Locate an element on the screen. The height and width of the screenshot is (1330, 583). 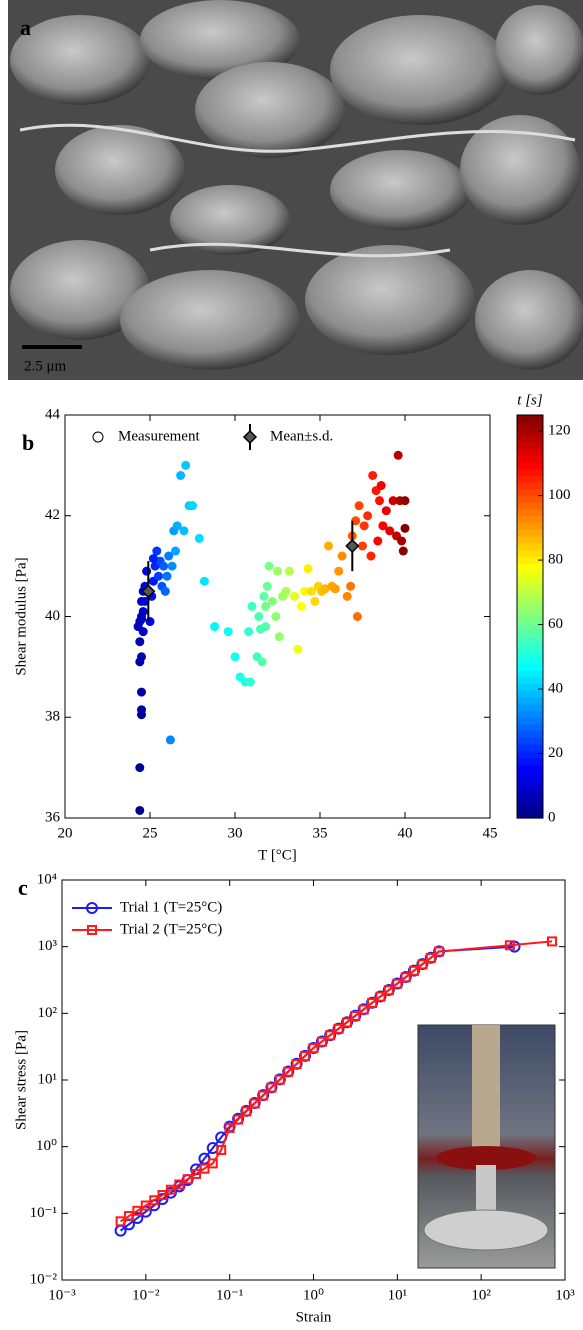
panel-label: a is located at coordinates (25, 27).